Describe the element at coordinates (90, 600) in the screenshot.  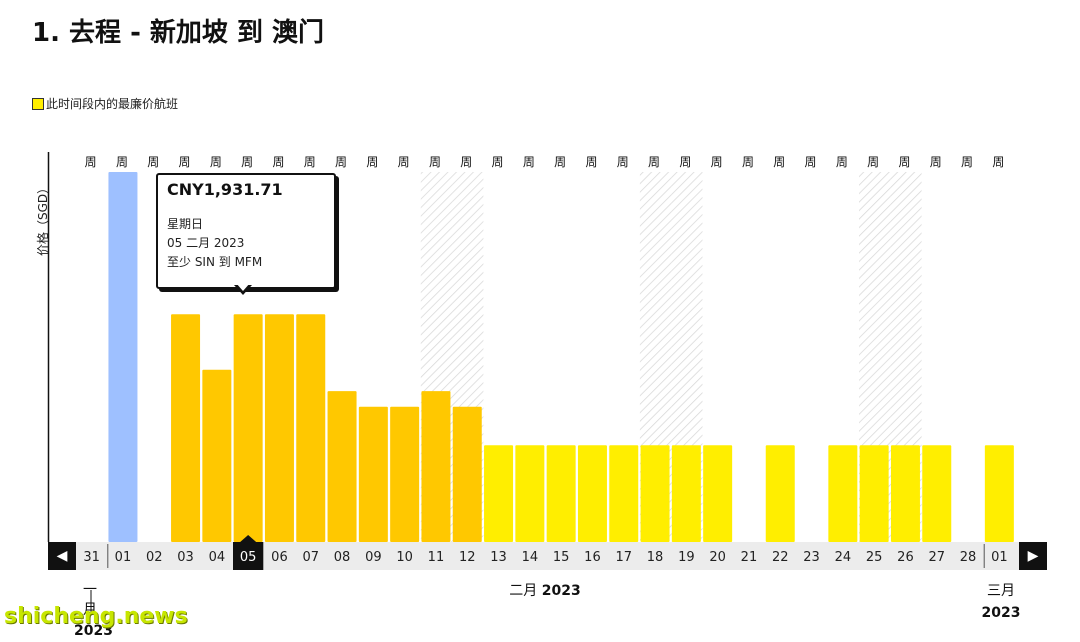
I see `month-name: 一月` at that location.